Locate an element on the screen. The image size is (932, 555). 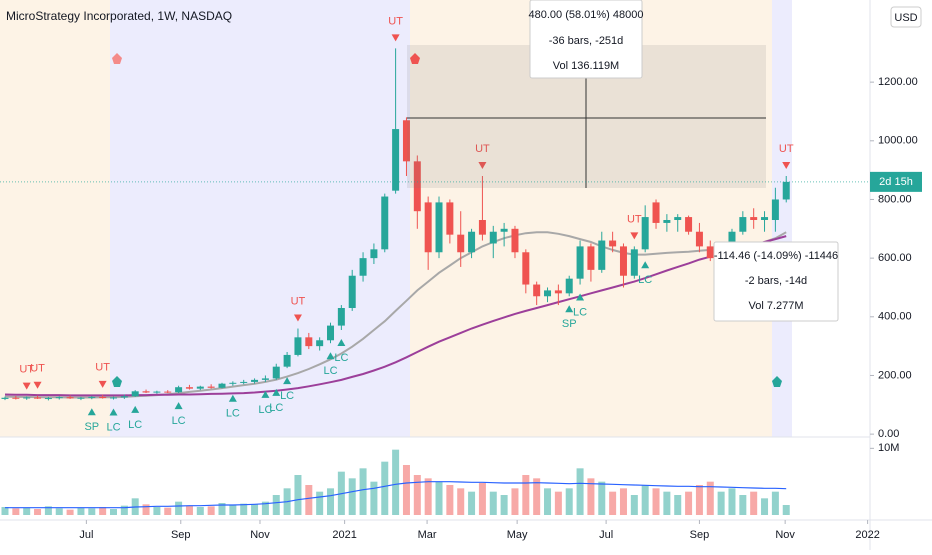
volume-ma is located at coordinates (396, 495).